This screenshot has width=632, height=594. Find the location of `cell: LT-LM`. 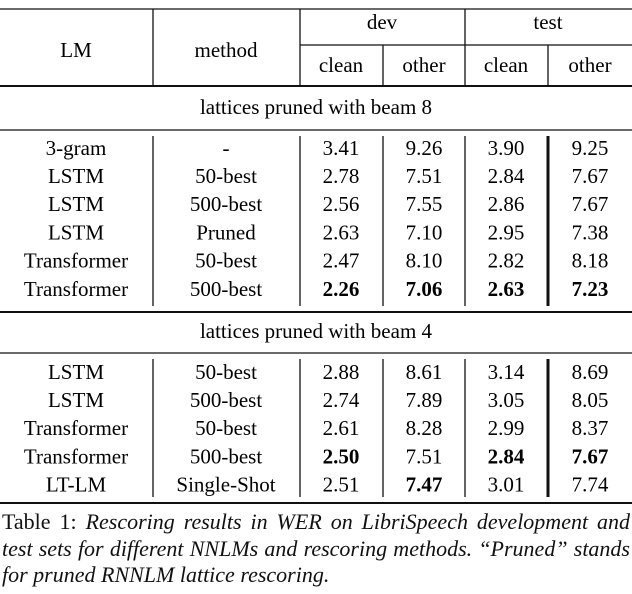

cell: LT-LM is located at coordinates (76, 485).